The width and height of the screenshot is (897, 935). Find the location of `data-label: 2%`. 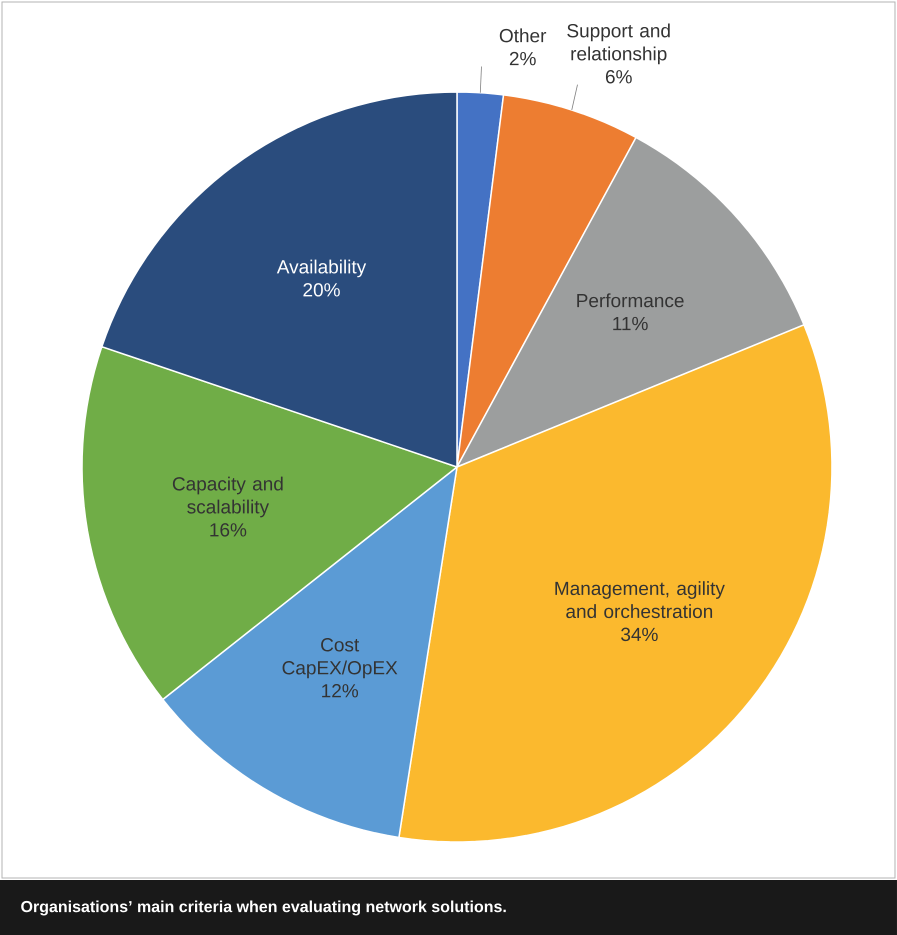

data-label: 2% is located at coordinates (523, 59).